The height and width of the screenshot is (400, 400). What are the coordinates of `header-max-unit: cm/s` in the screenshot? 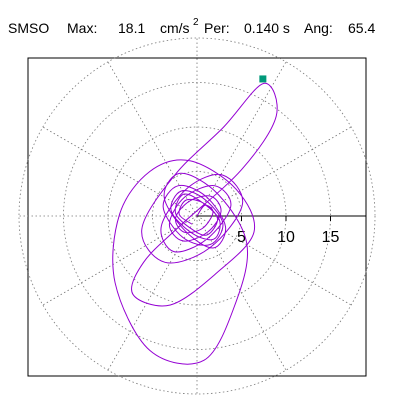 It's located at (175, 28).